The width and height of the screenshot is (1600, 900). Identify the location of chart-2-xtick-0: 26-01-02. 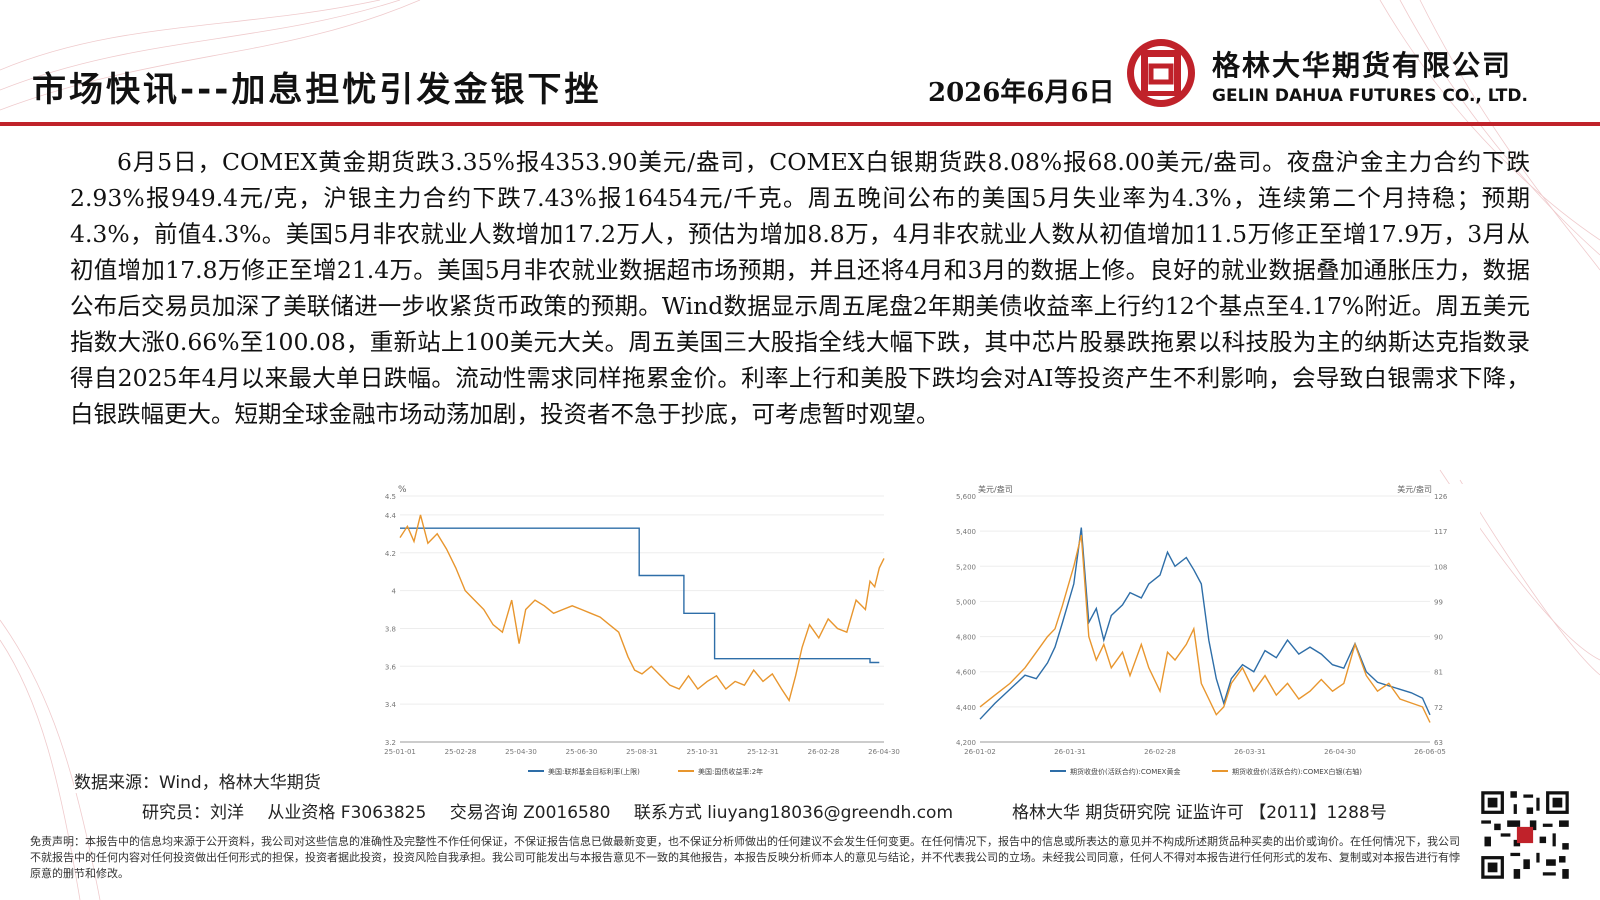
(980, 752).